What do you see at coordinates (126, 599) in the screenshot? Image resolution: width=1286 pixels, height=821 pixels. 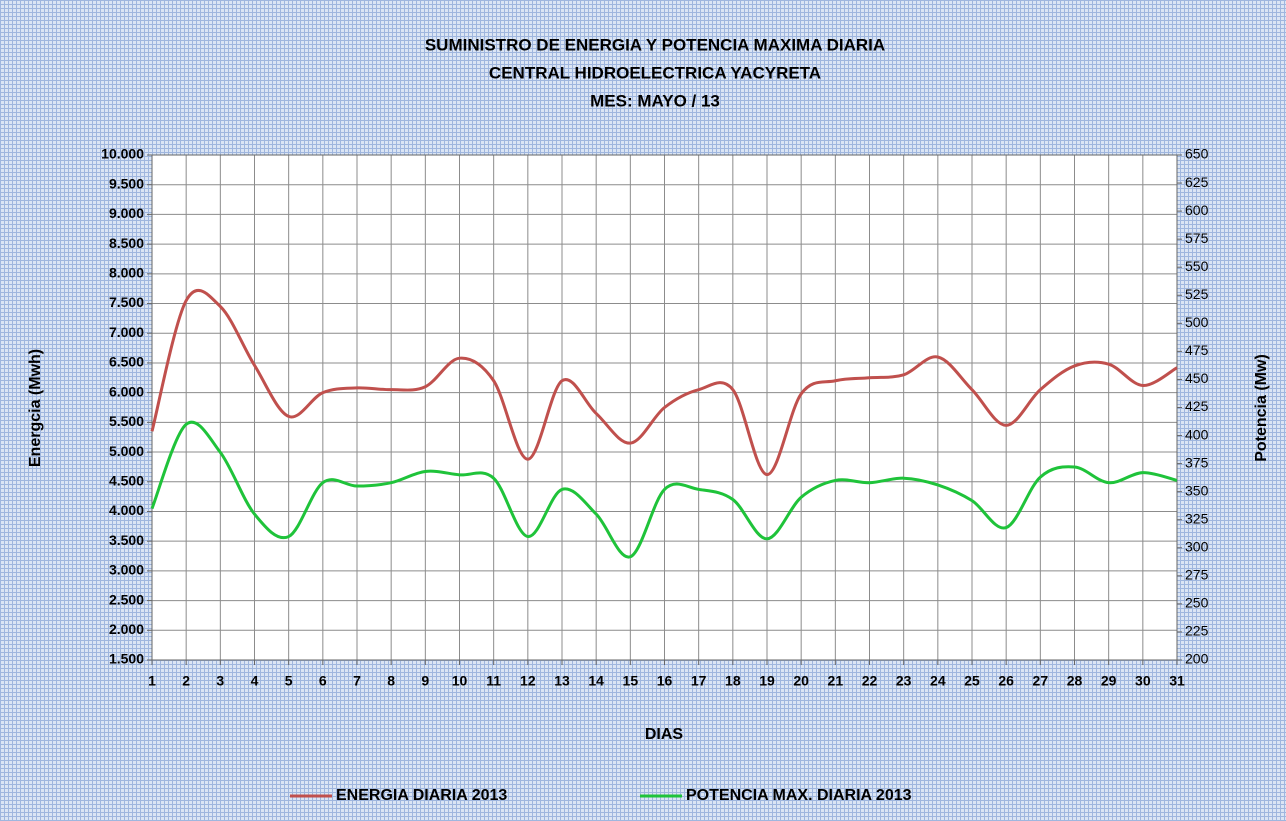 I see `y-tick-label: 2.500` at bounding box center [126, 599].